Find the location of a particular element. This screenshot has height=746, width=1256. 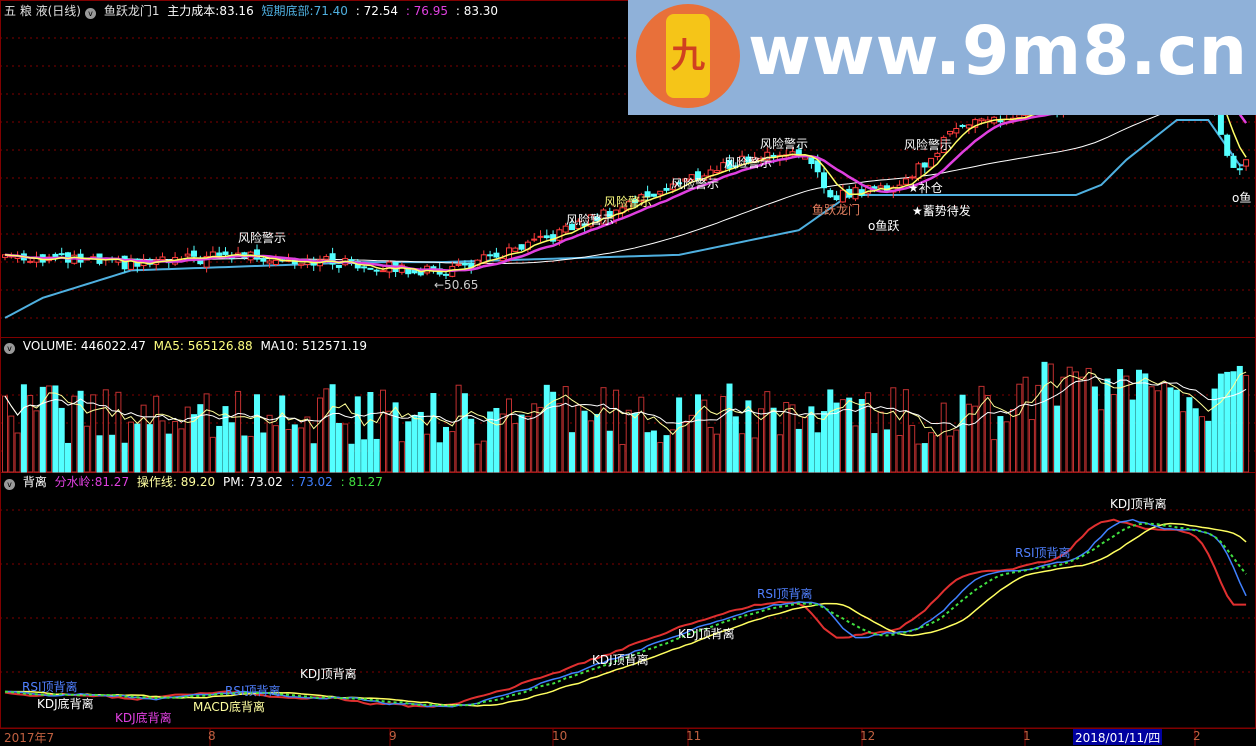

indicator-name: 鱼跃龙门1 is located at coordinates (131, 11).